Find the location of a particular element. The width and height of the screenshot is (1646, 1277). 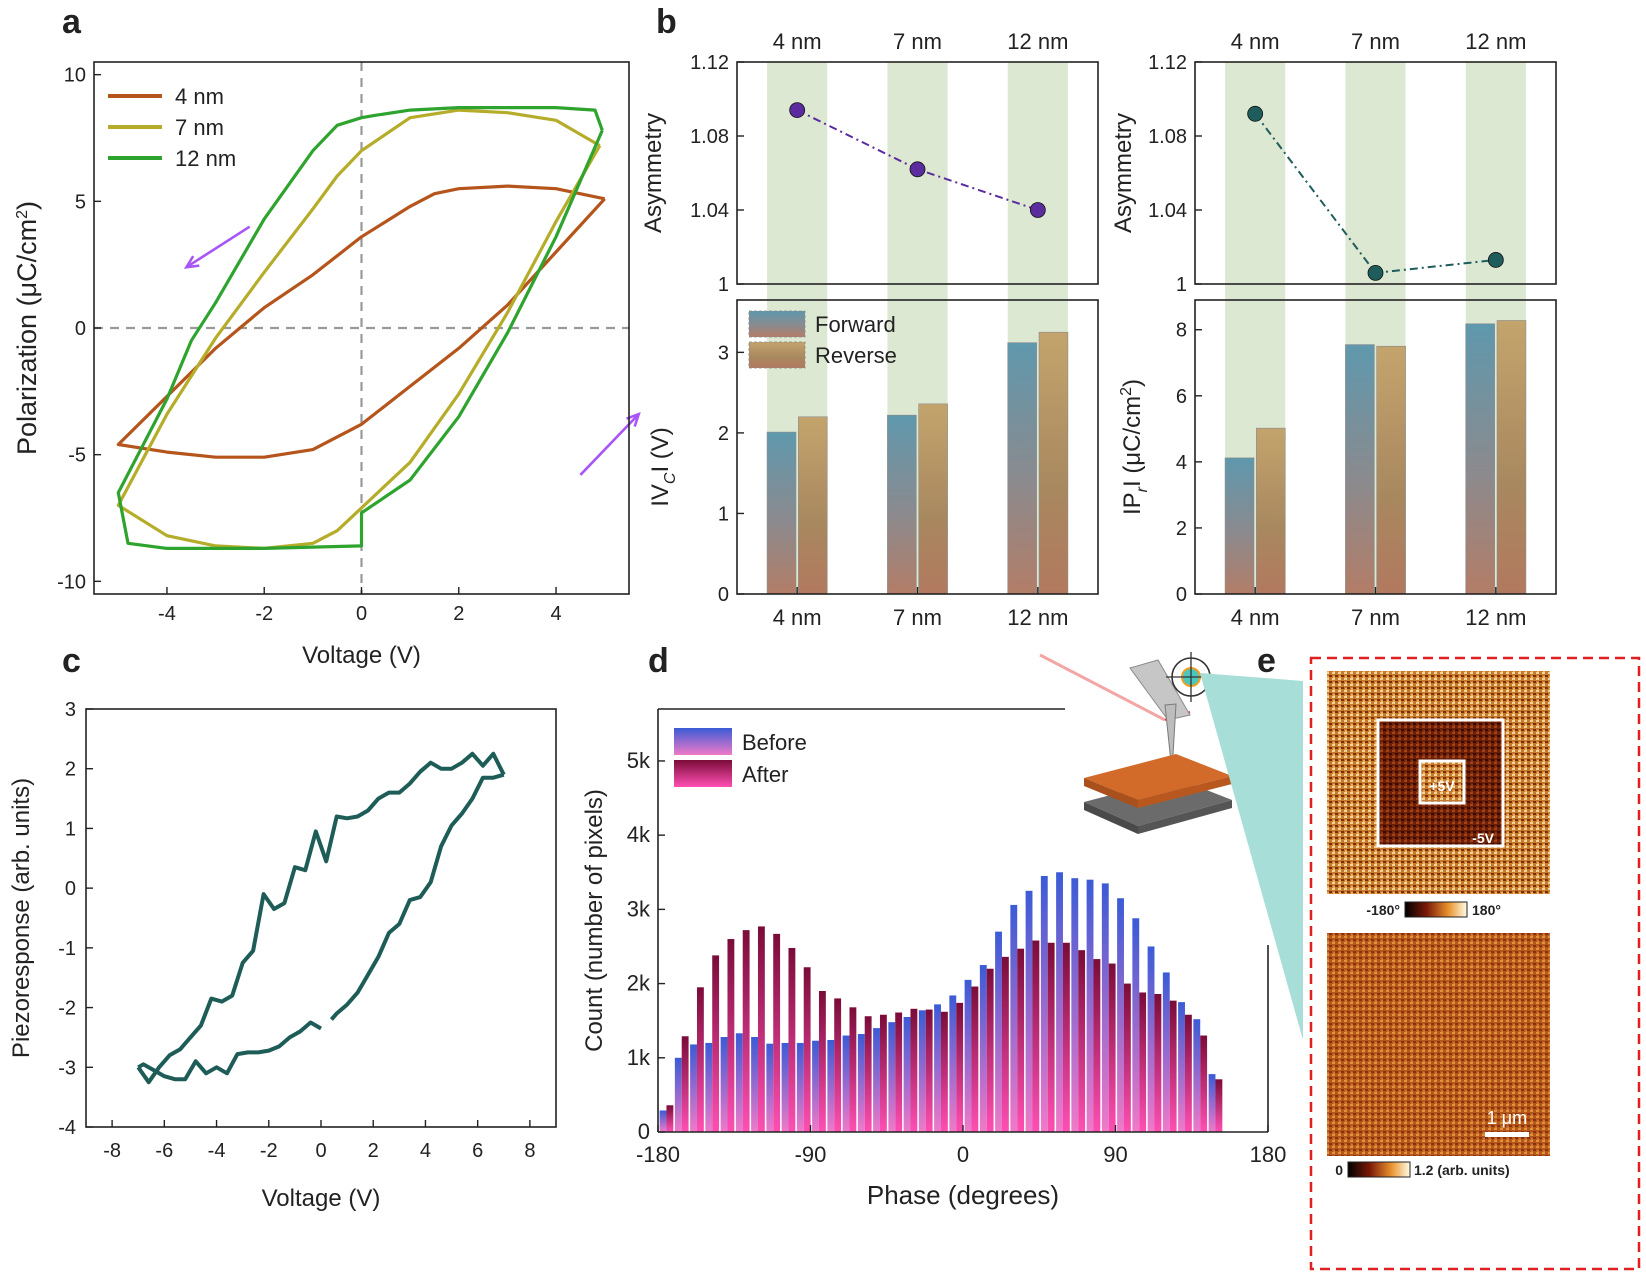

y-tick-label: 2k is located at coordinates (639, 983).